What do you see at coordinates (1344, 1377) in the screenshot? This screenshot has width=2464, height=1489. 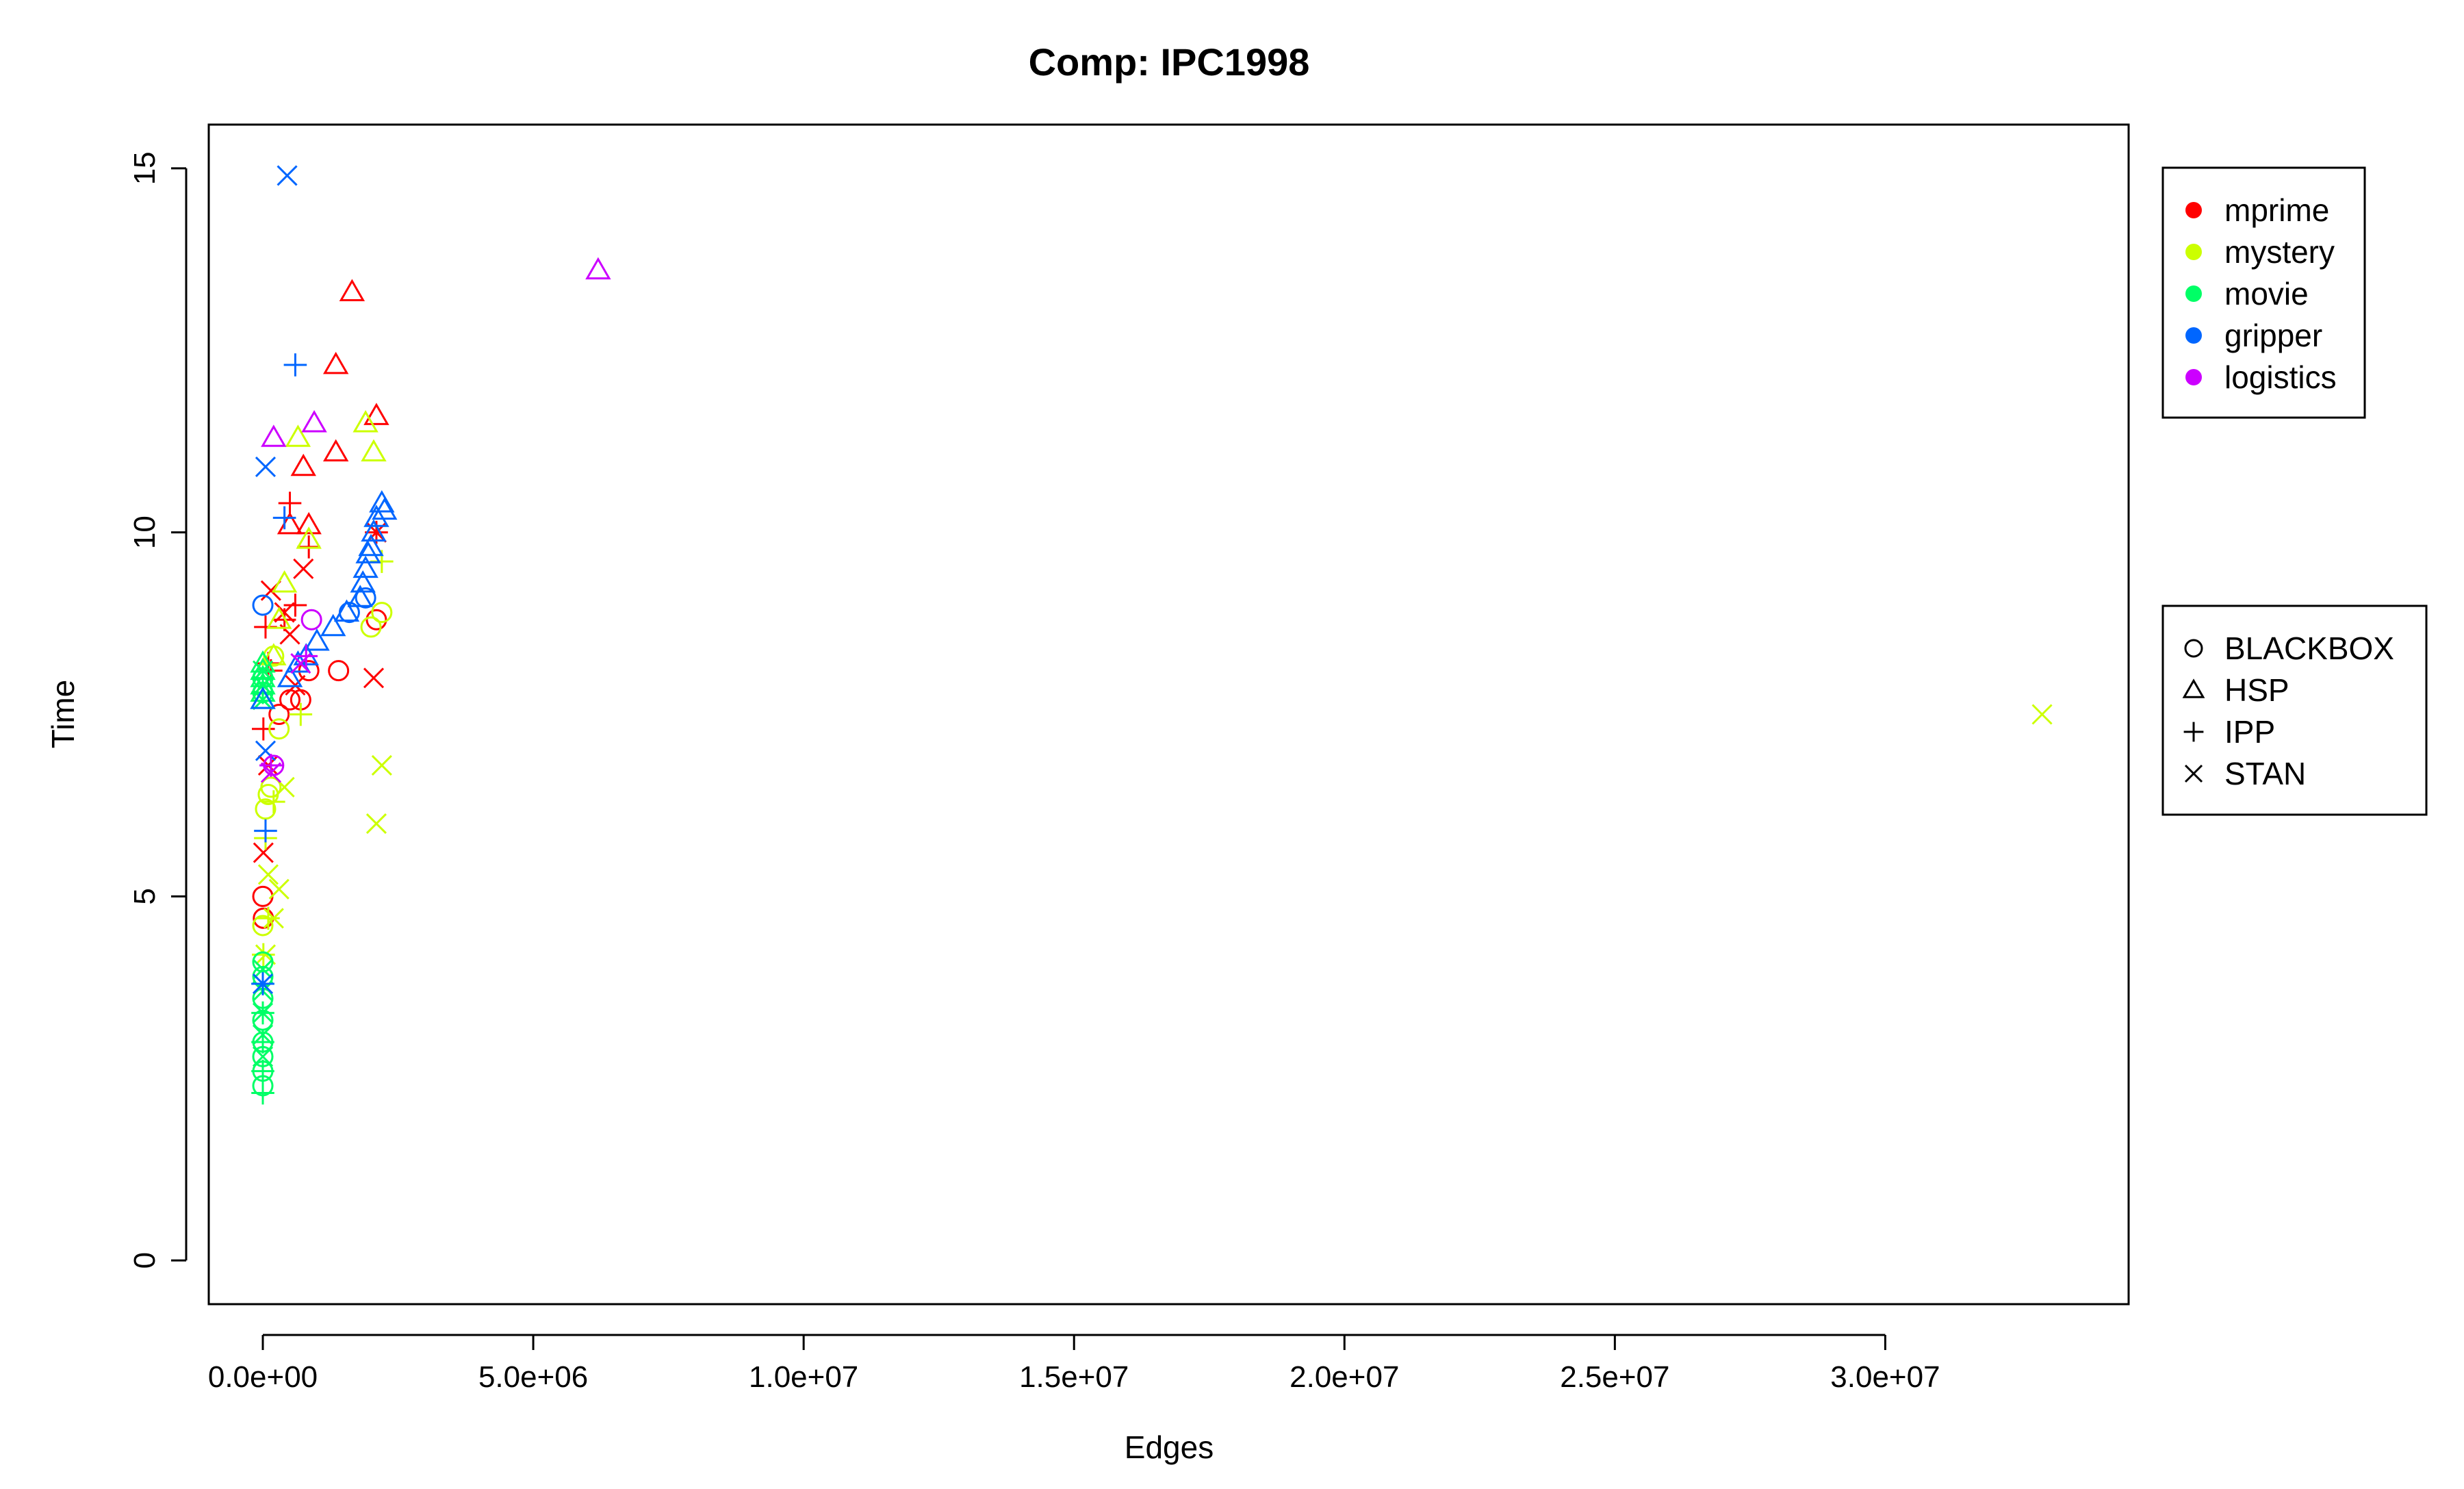 I see `x-tick-label: 2.0e+07` at bounding box center [1344, 1377].